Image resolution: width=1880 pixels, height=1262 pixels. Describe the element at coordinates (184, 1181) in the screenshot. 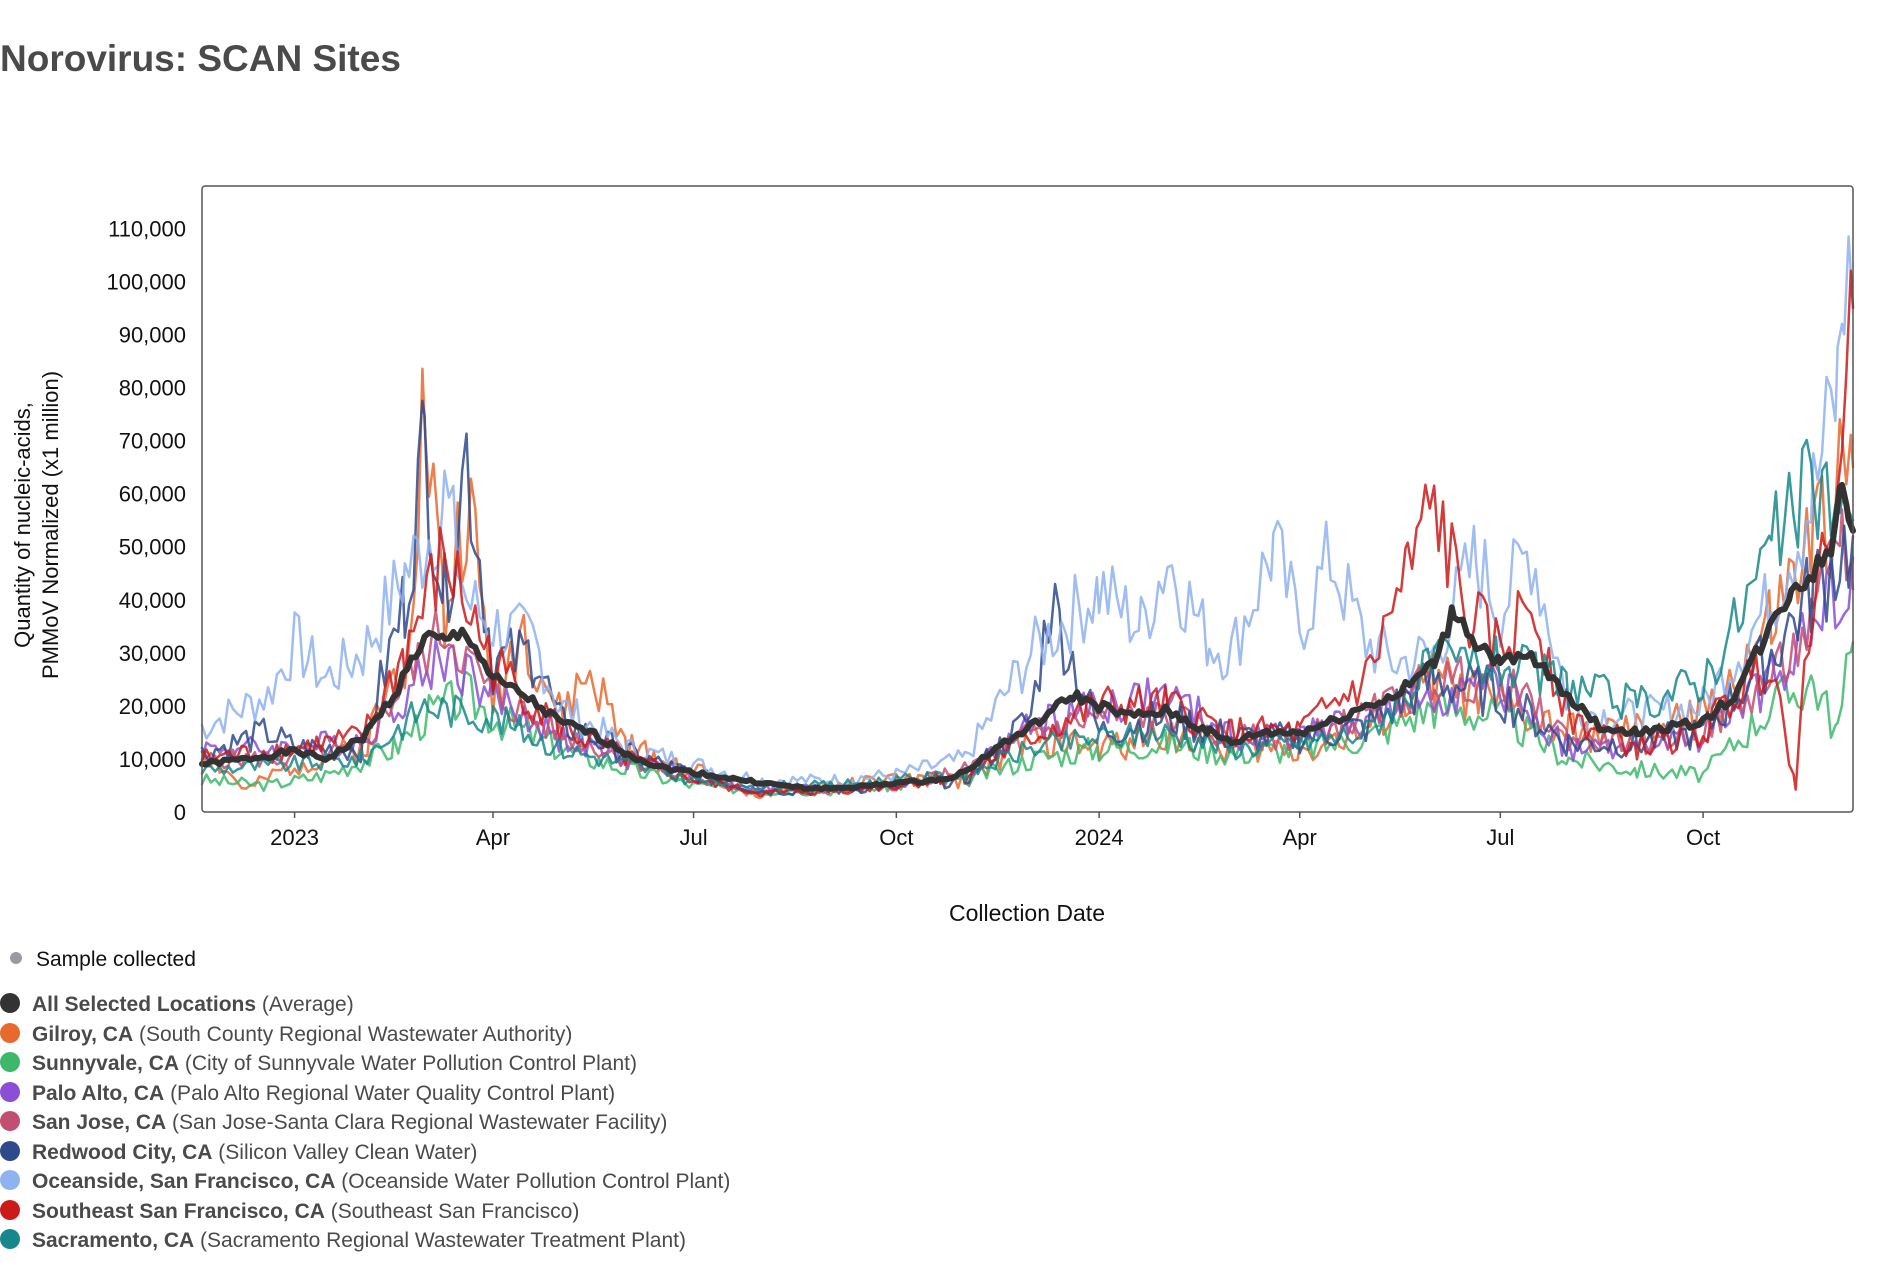

I see `legend-series-name: Oceanside, San Francisco, CA` at that location.